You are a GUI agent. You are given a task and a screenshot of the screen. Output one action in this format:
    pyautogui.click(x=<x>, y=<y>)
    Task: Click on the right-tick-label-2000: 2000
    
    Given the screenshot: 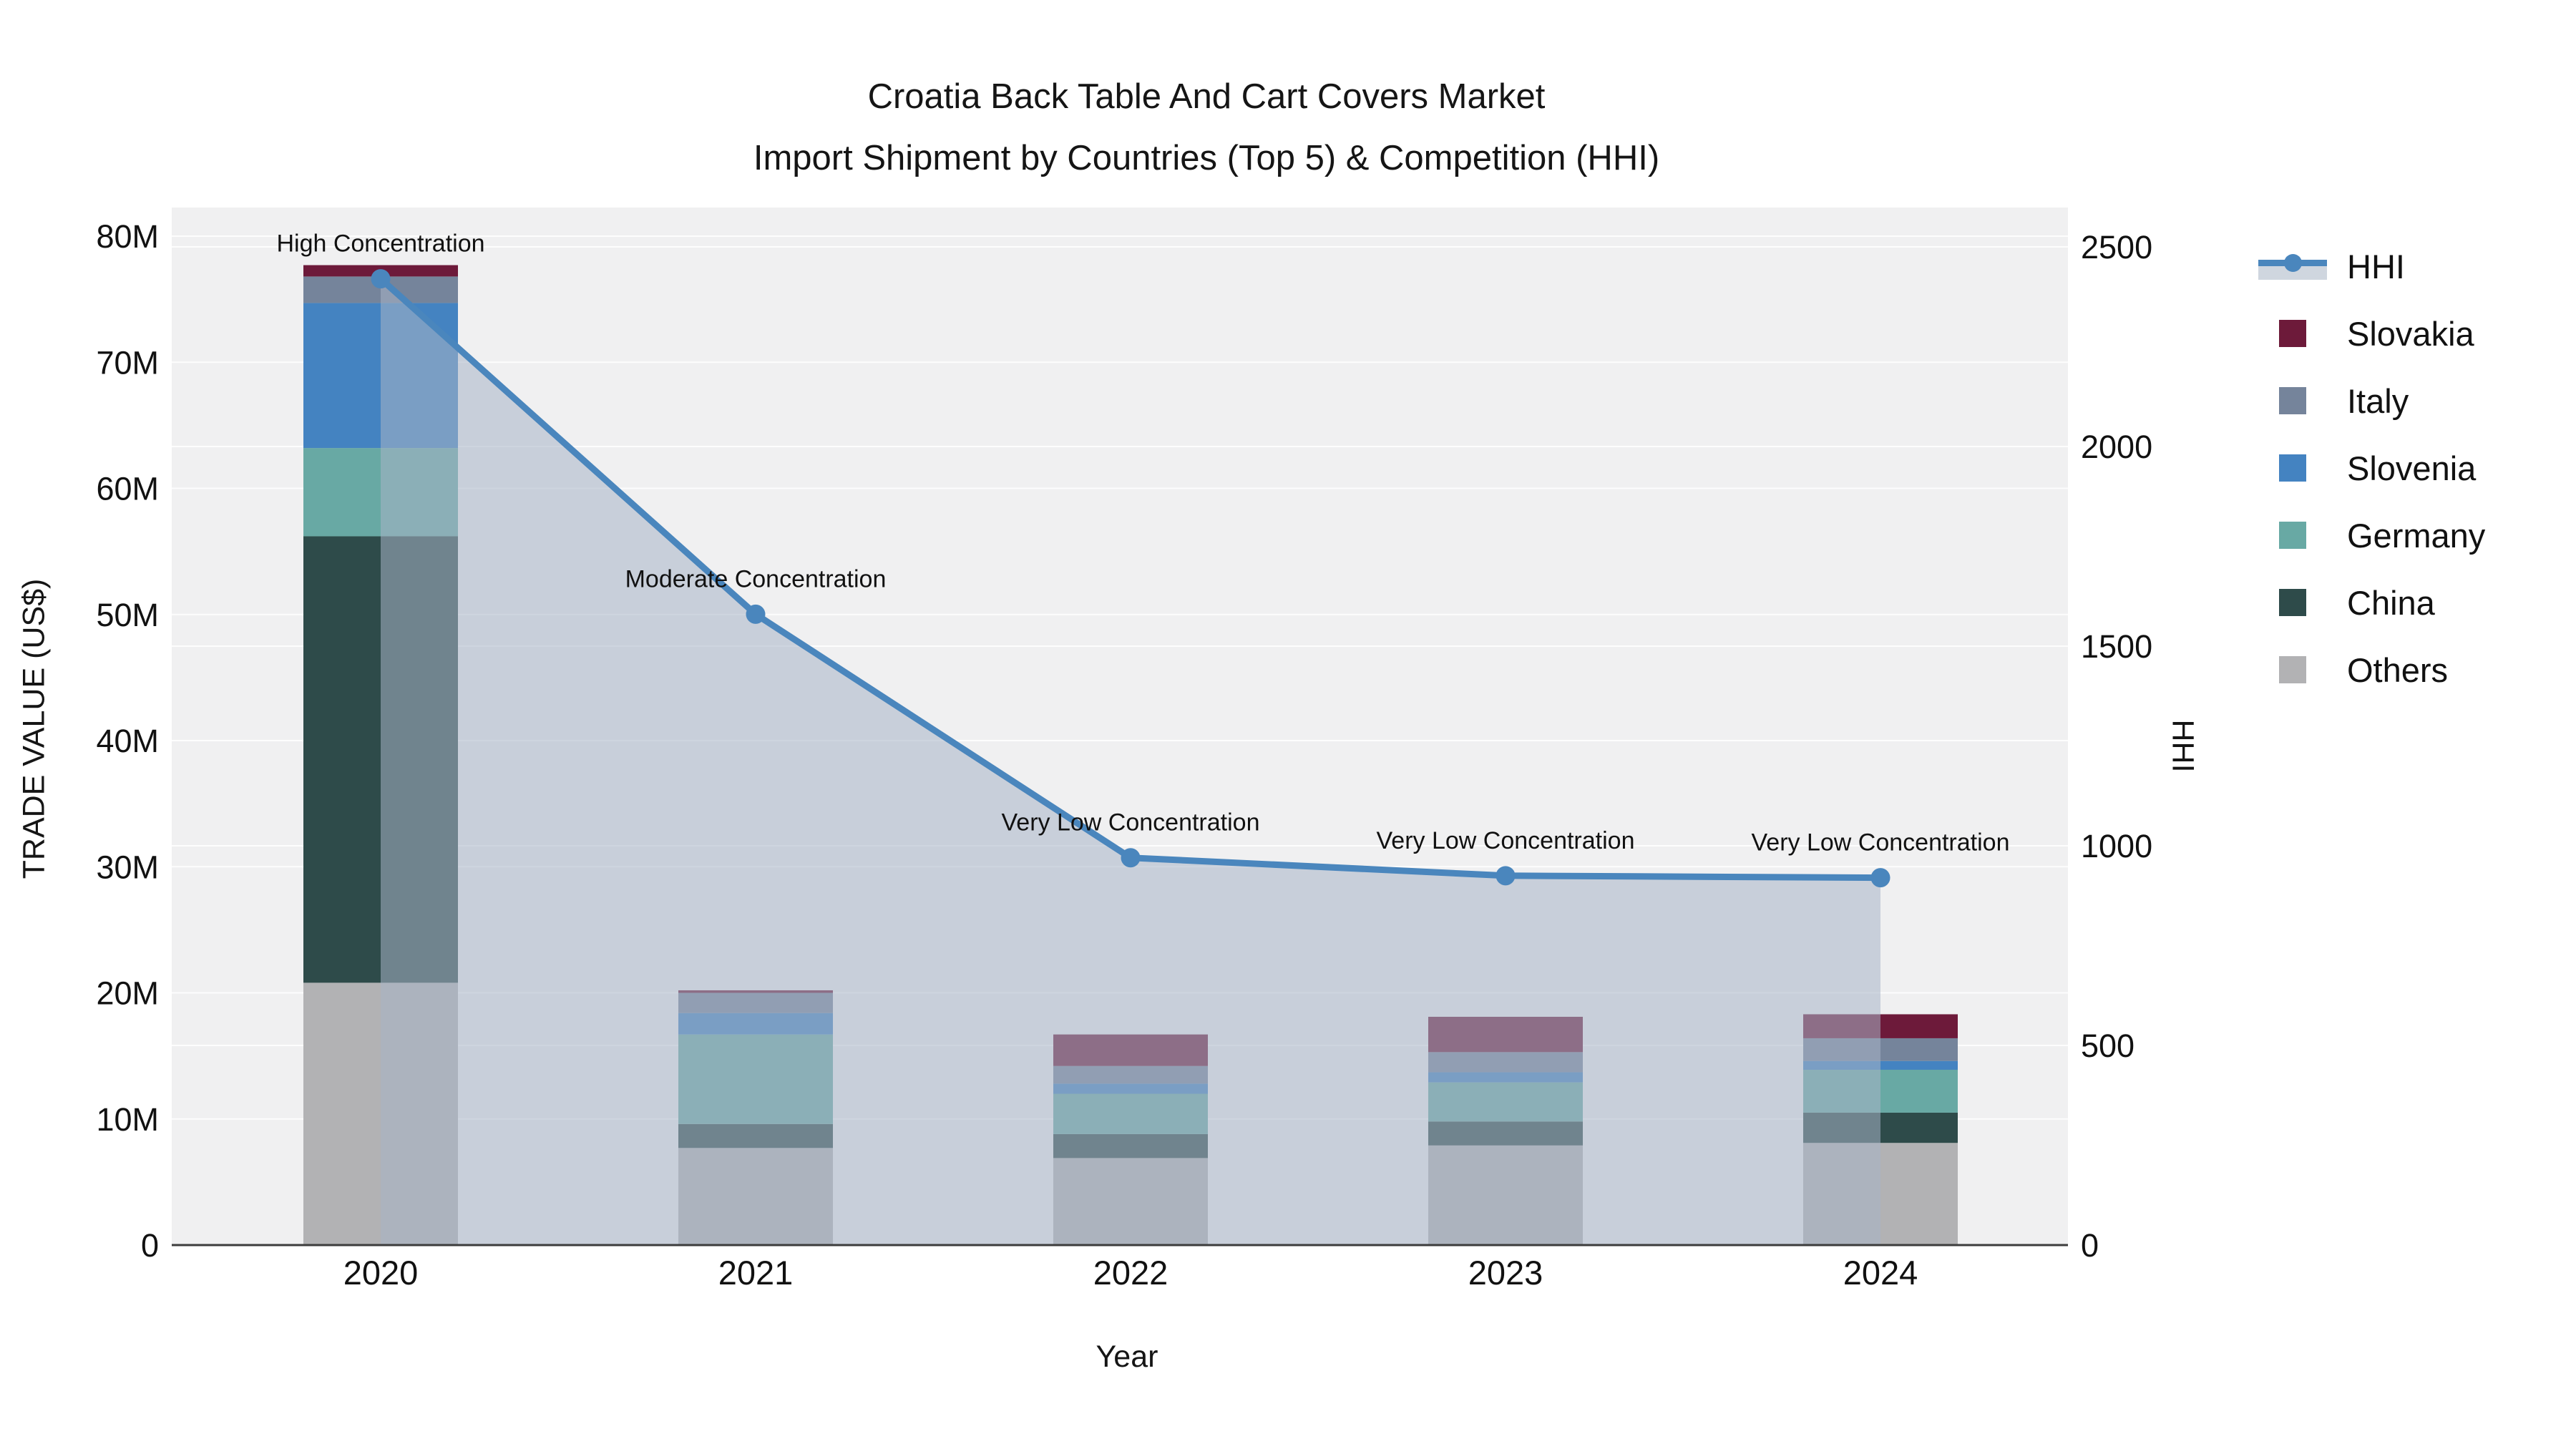 What is the action you would take?
    pyautogui.click(x=2116, y=447)
    